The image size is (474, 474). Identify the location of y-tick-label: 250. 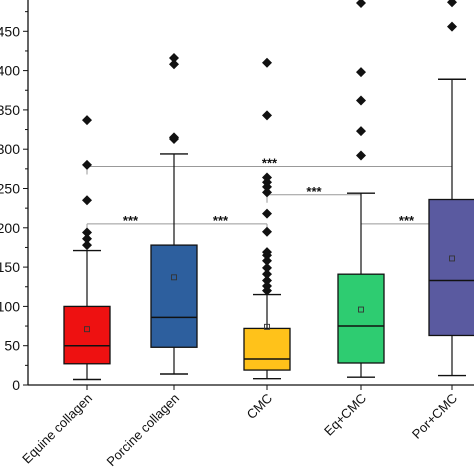
(10, 189).